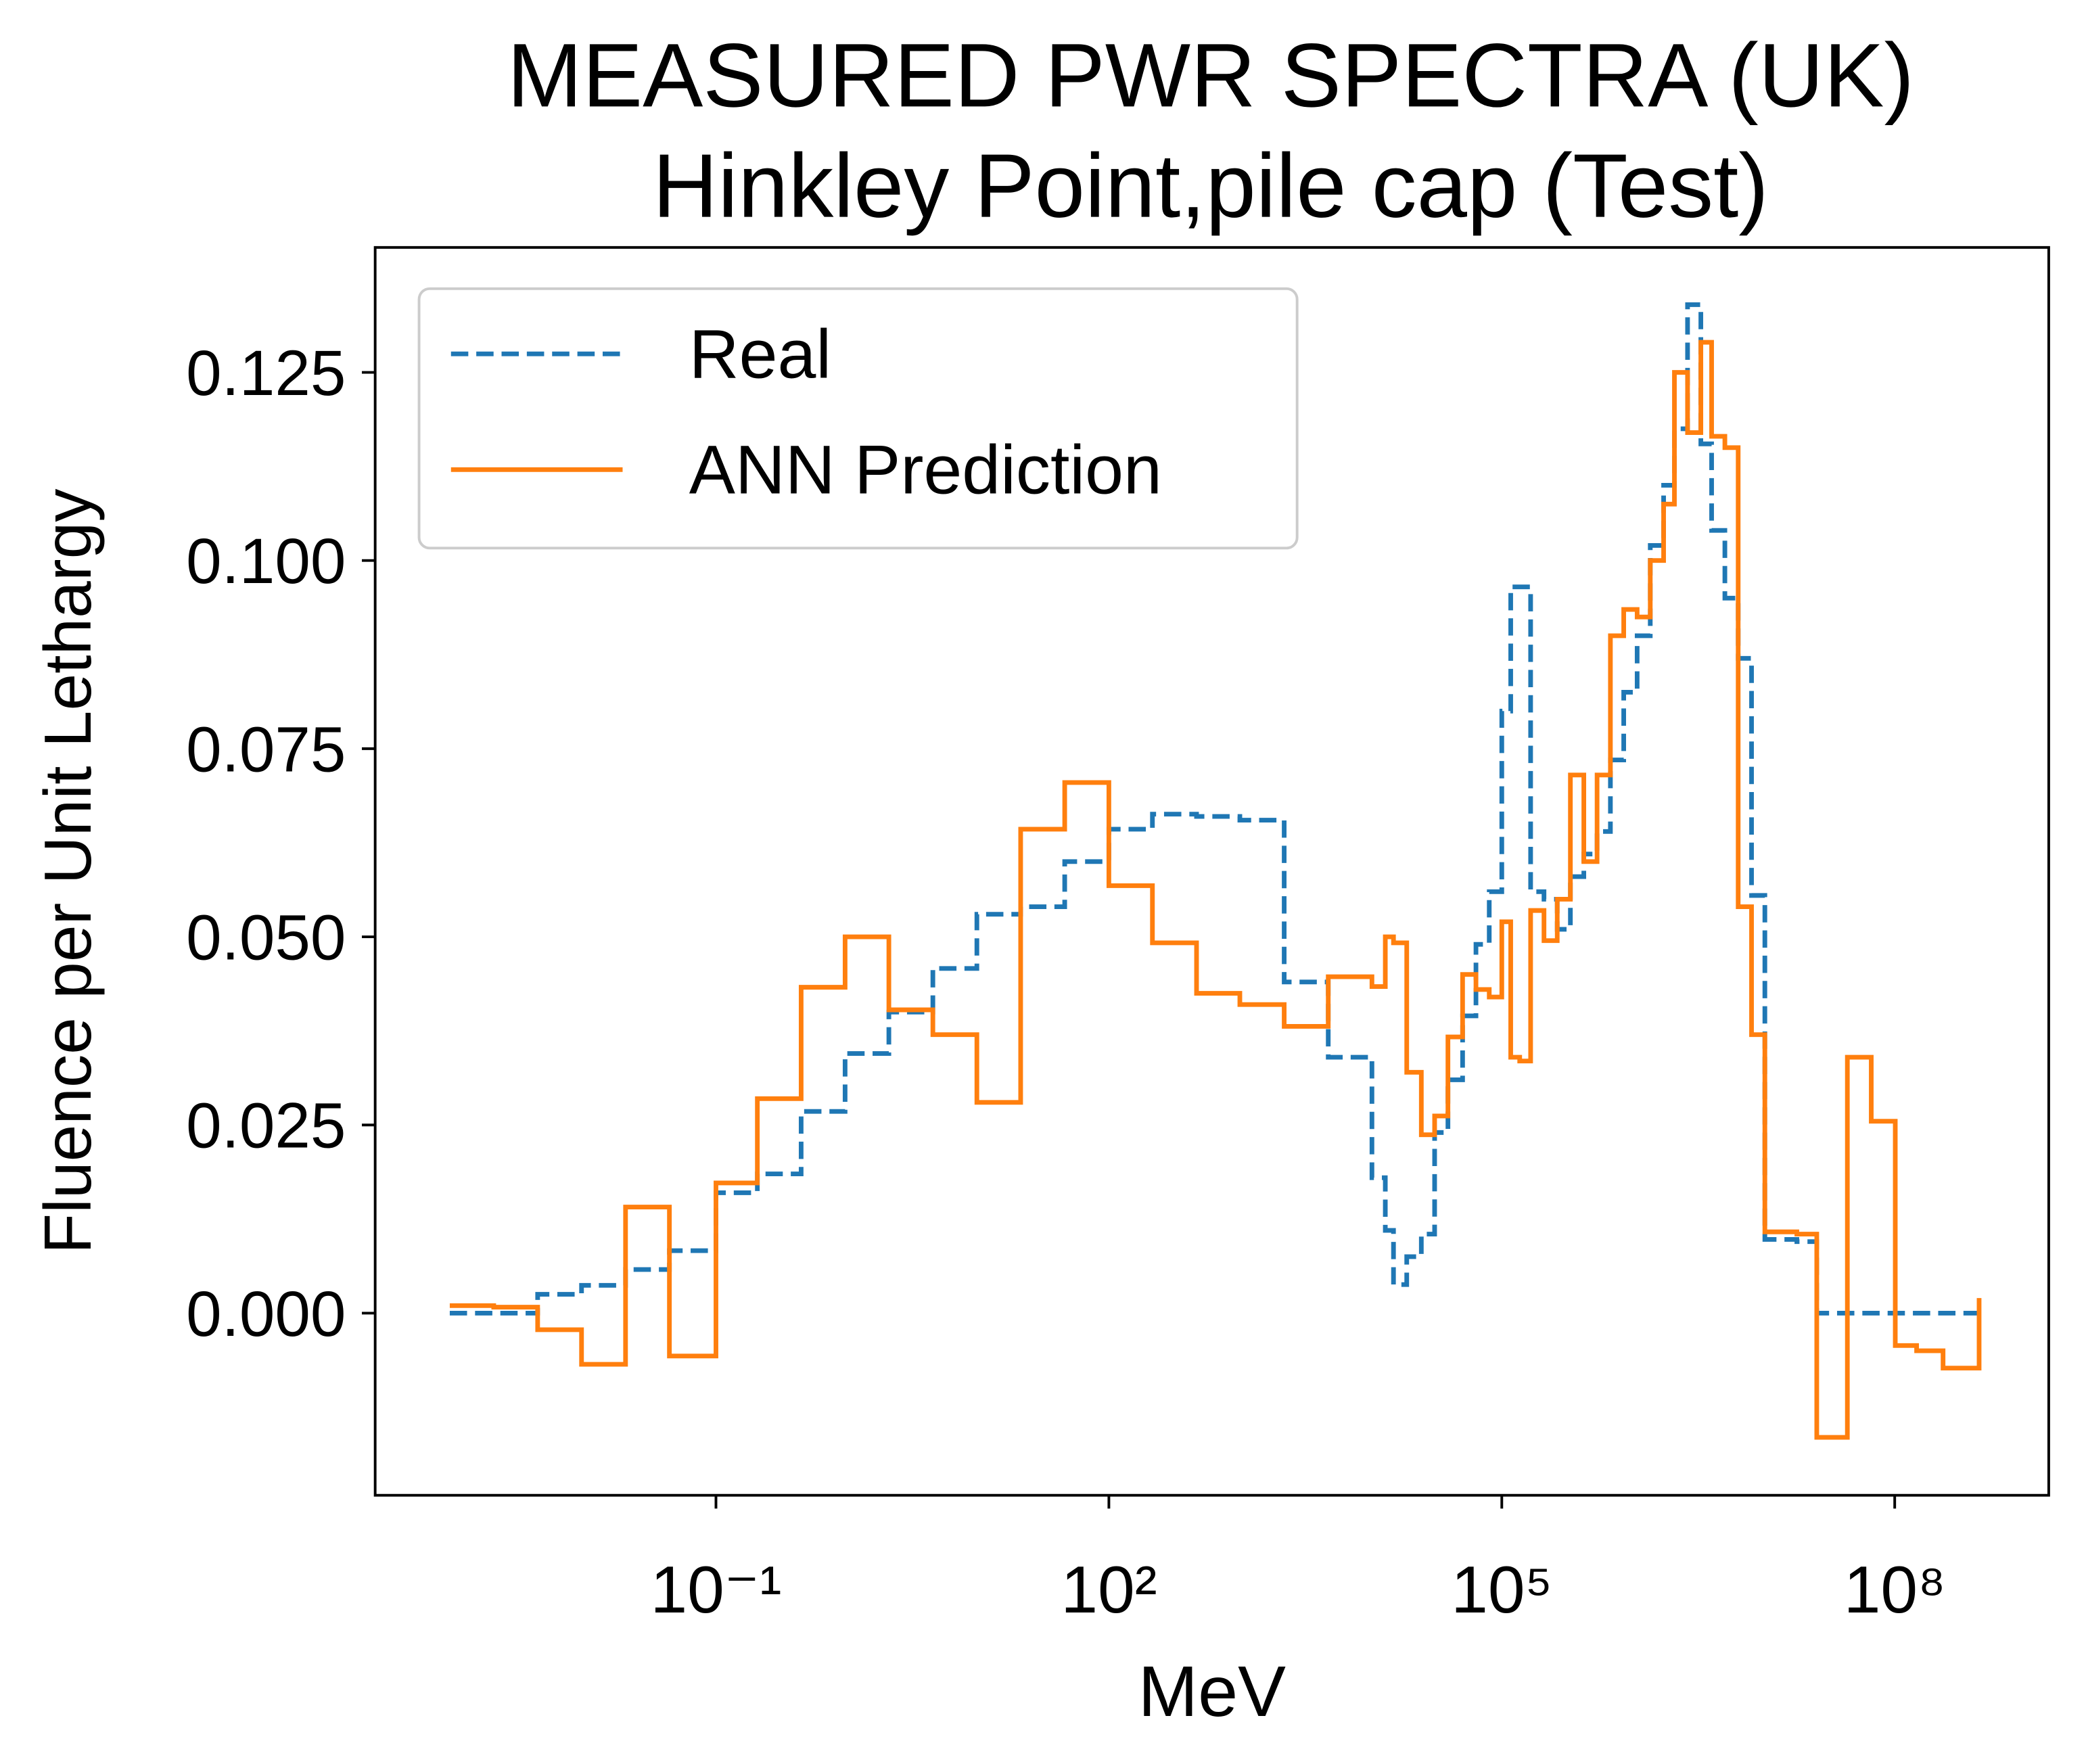 This screenshot has height=1764, width=2086. What do you see at coordinates (67, 871) in the screenshot?
I see `y-axis-label: Fluence per Unit Lethargy` at bounding box center [67, 871].